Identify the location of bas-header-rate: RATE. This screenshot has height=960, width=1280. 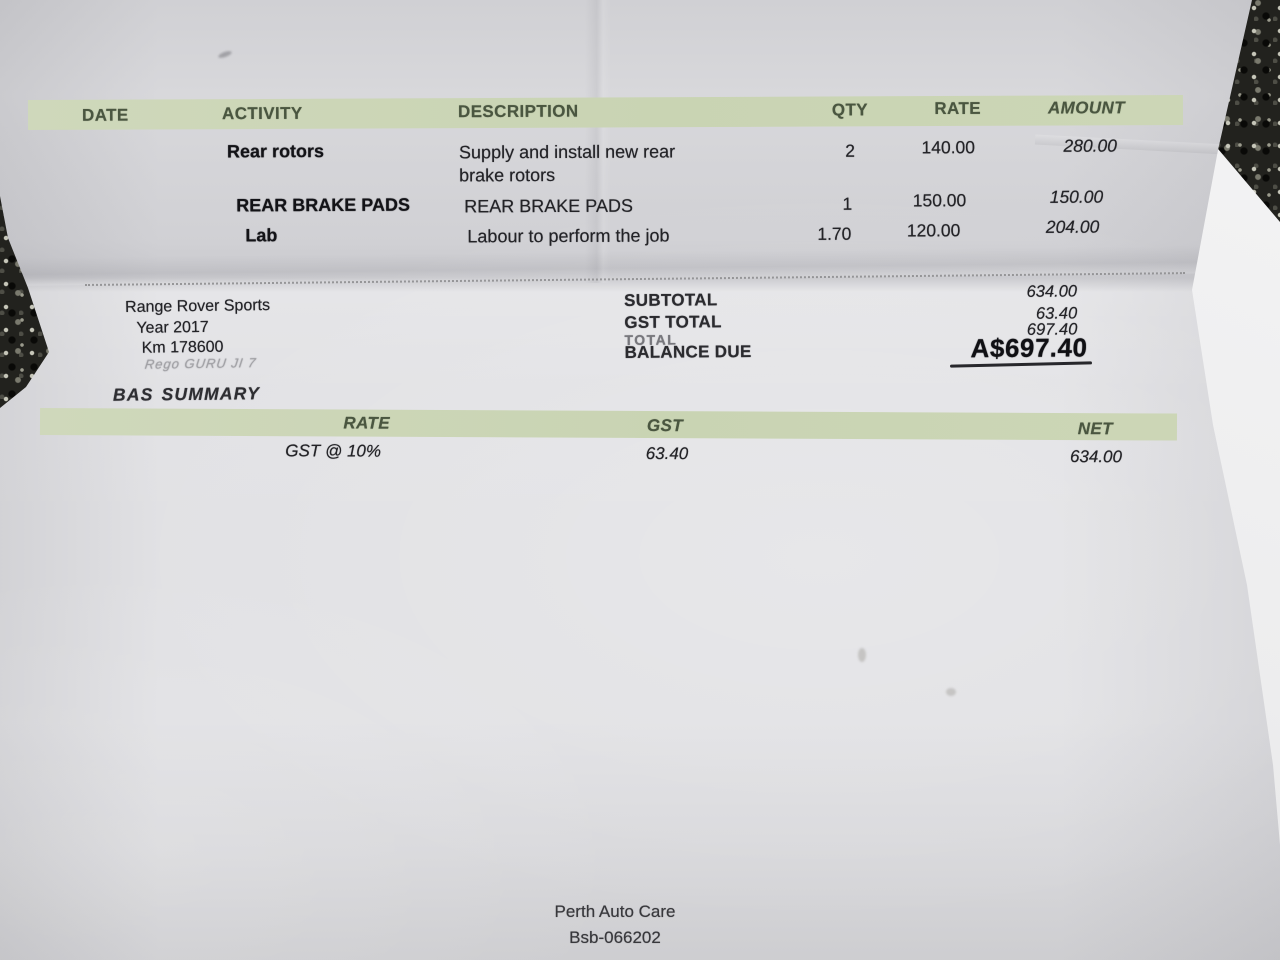
(367, 423).